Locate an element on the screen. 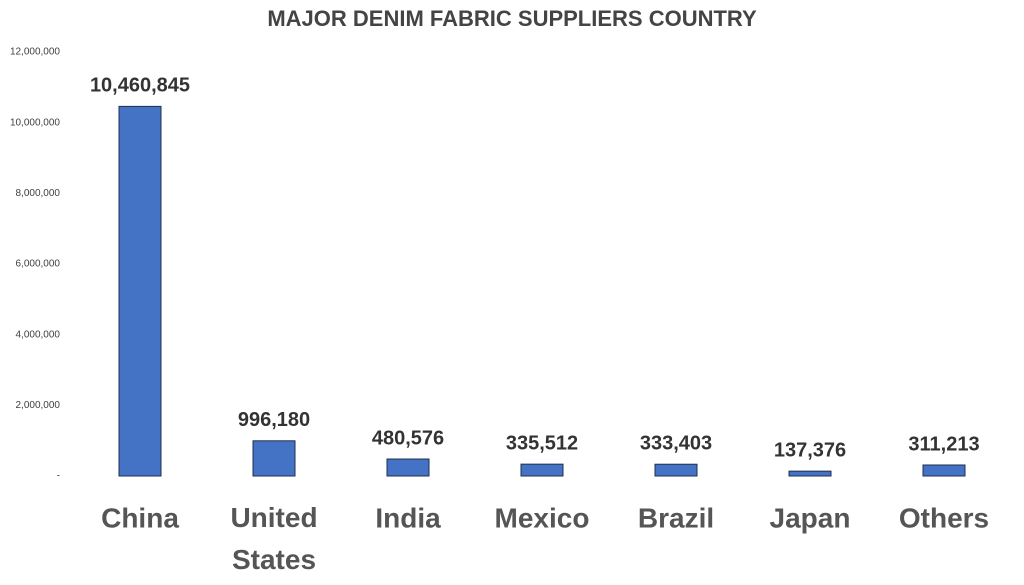 The height and width of the screenshot is (585, 1024). x-tick-label: United States is located at coordinates (273, 538).